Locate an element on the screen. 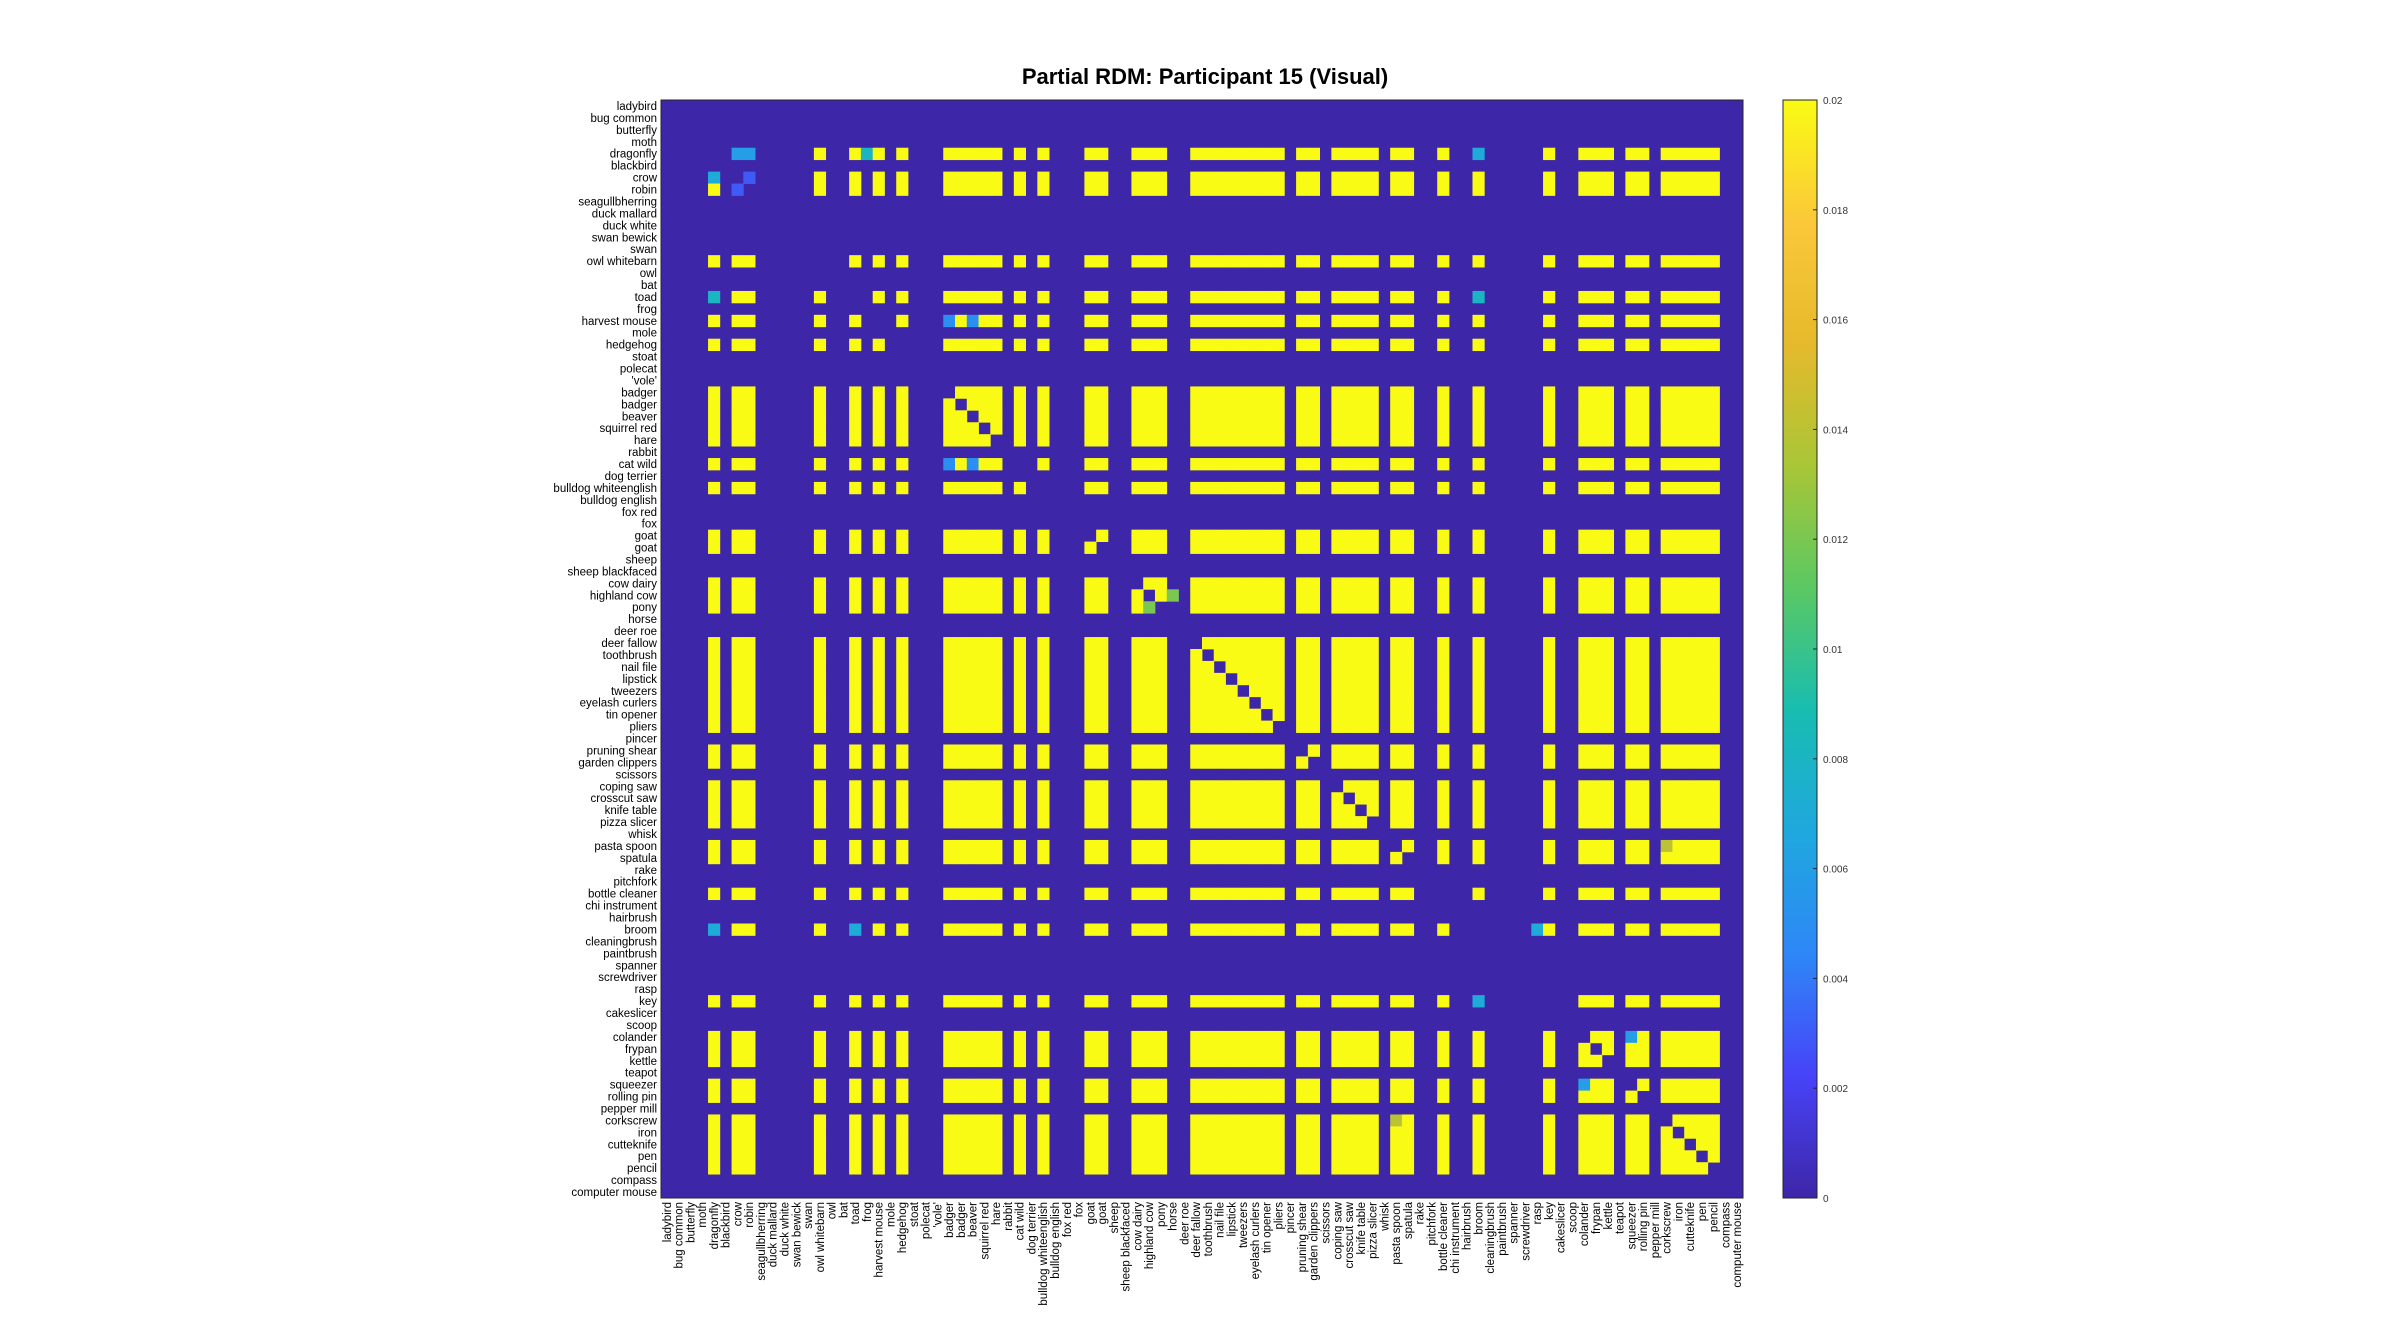 Image resolution: width=2400 pixels, height=1330 pixels. column-label: squeezer is located at coordinates (1632, 1225).